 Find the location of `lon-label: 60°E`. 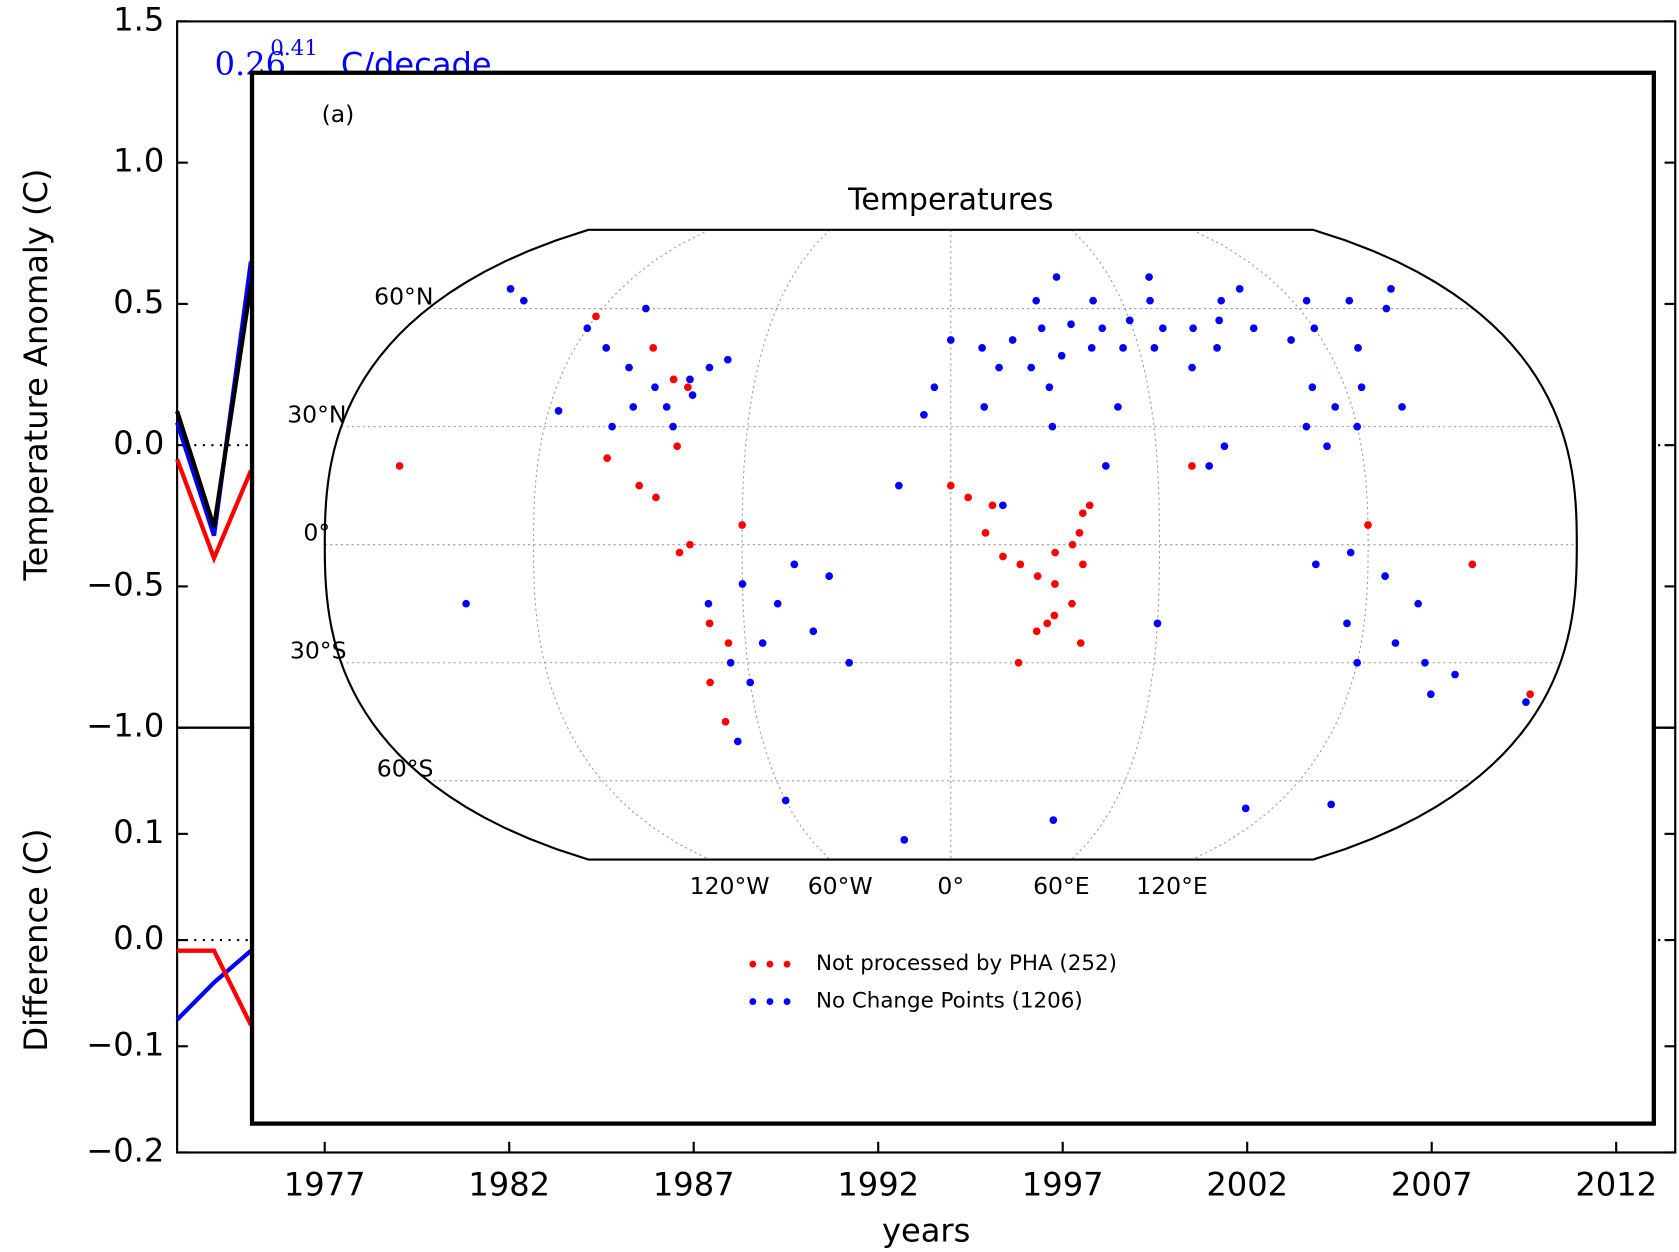

lon-label: 60°E is located at coordinates (1061, 886).